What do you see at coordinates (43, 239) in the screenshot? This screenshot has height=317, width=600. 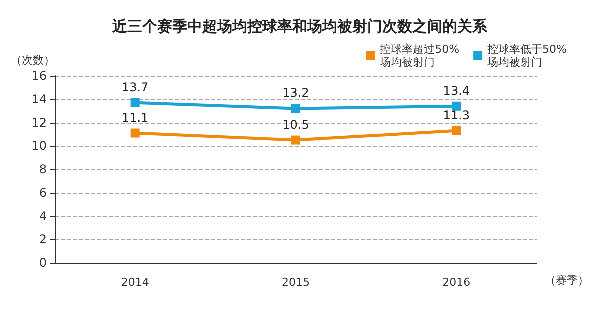 I see `y-tick-label: 2` at bounding box center [43, 239].